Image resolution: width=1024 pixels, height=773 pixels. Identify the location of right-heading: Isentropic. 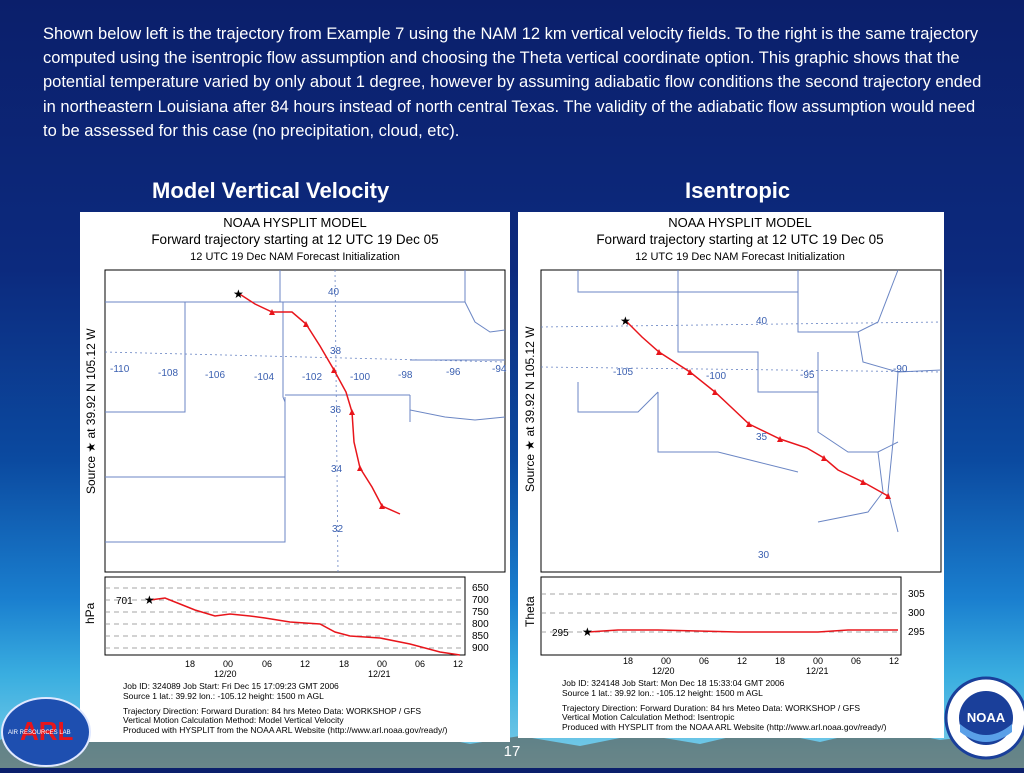
(738, 190).